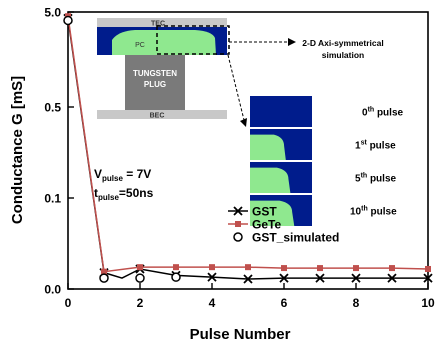 This screenshot has width=435, height=350. Describe the element at coordinates (140, 45) in the screenshot. I see `pc-label: PC` at that location.